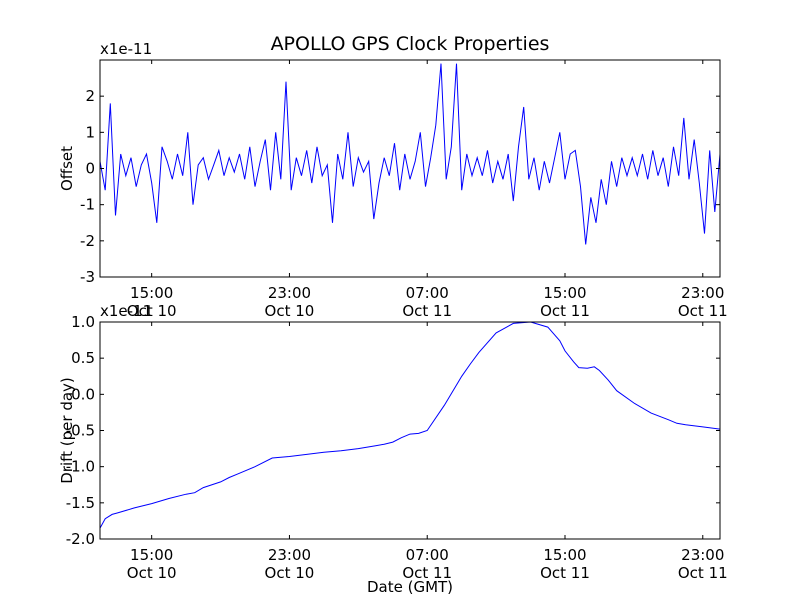  What do you see at coordinates (80, 467) in the screenshot?
I see `y-tick-label: -1.0` at bounding box center [80, 467].